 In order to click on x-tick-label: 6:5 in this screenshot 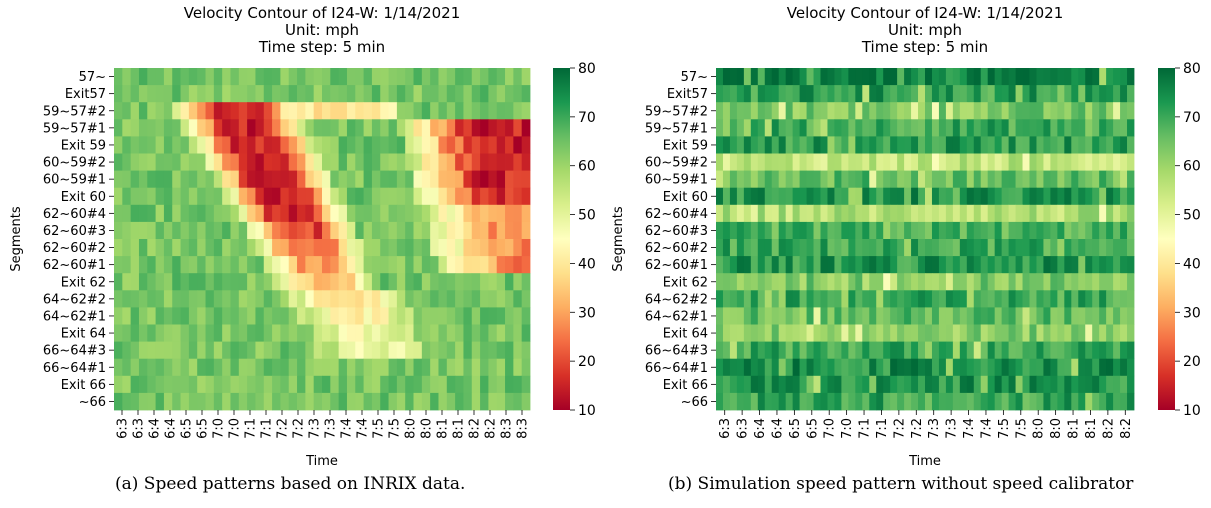, I will do `click(187, 428)`.